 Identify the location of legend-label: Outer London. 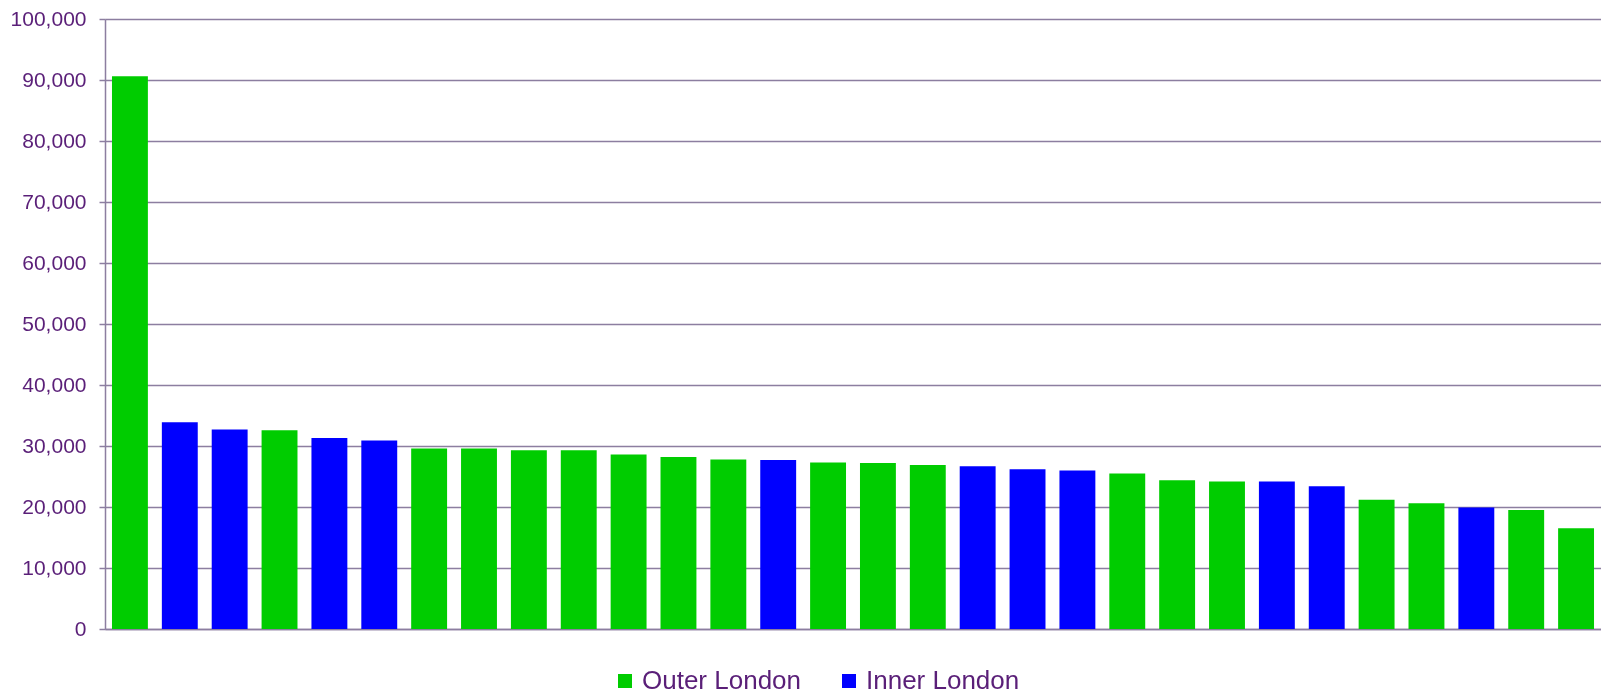
(722, 679).